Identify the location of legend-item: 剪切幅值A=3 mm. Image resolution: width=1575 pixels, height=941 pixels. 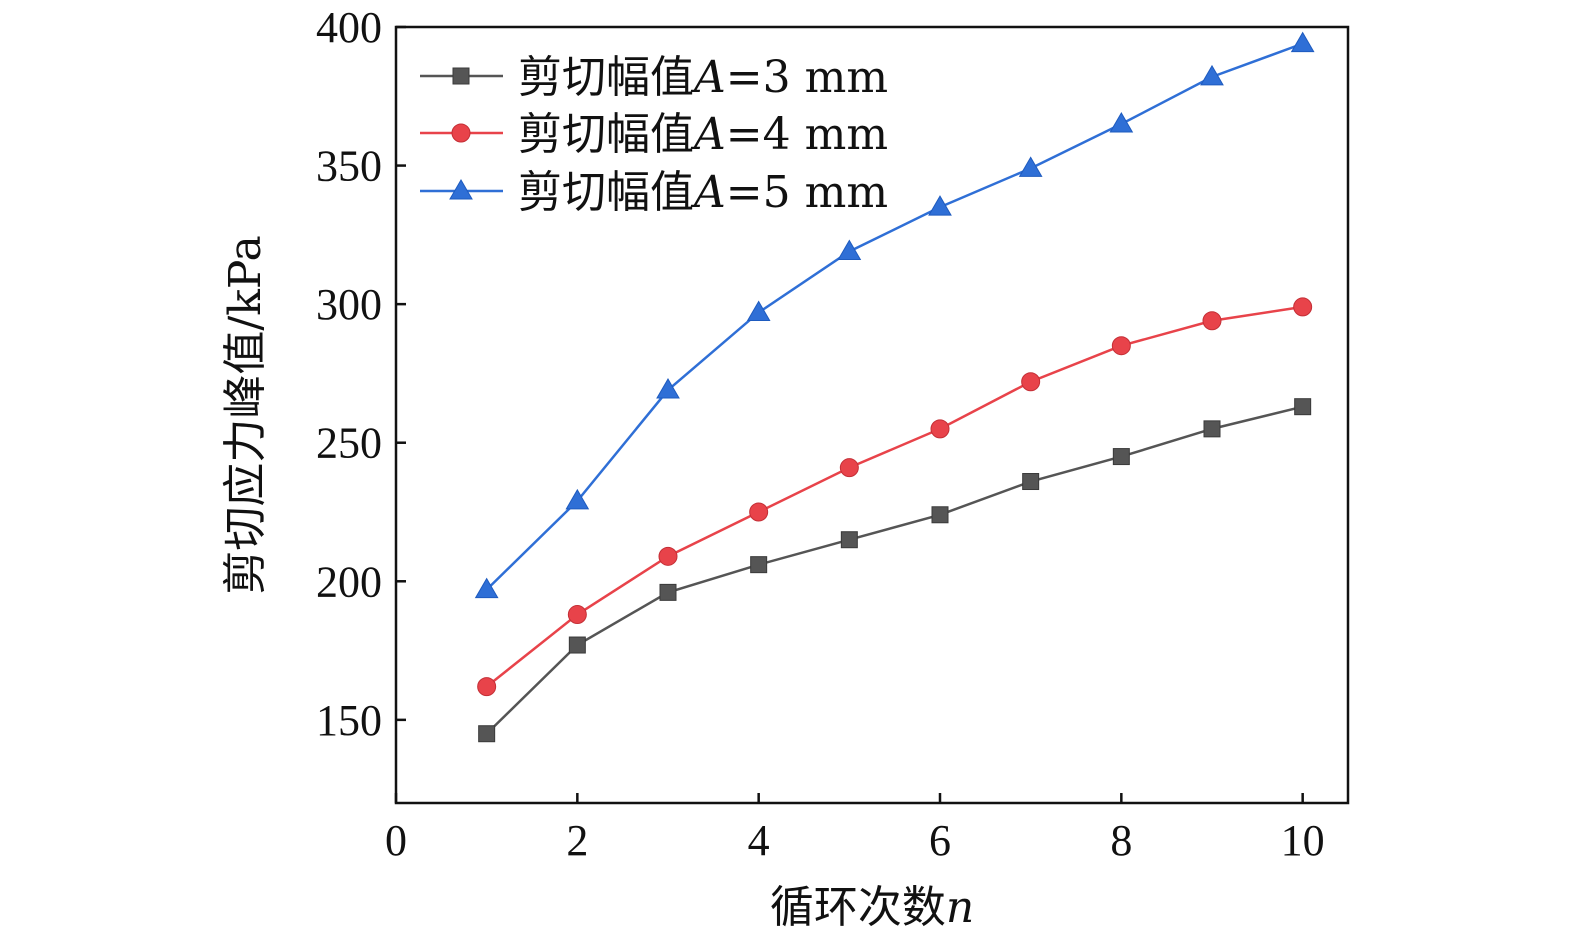
(654, 77).